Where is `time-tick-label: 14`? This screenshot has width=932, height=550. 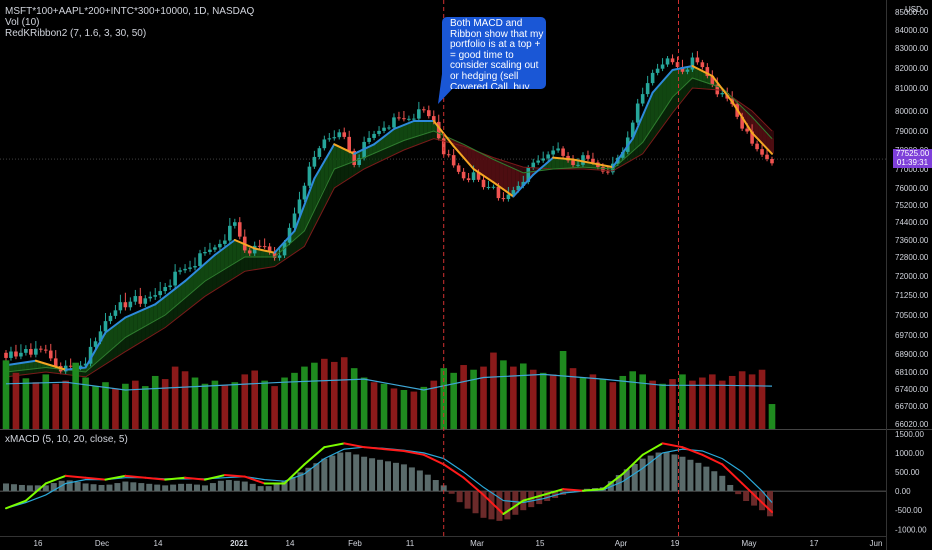 time-tick-label: 14 is located at coordinates (290, 543).